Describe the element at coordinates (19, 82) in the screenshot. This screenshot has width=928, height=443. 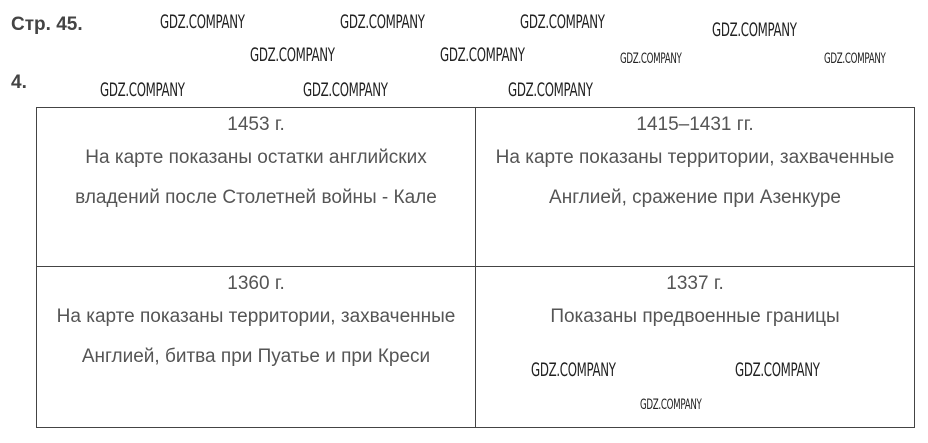
I see `task-number: 4.` at that location.